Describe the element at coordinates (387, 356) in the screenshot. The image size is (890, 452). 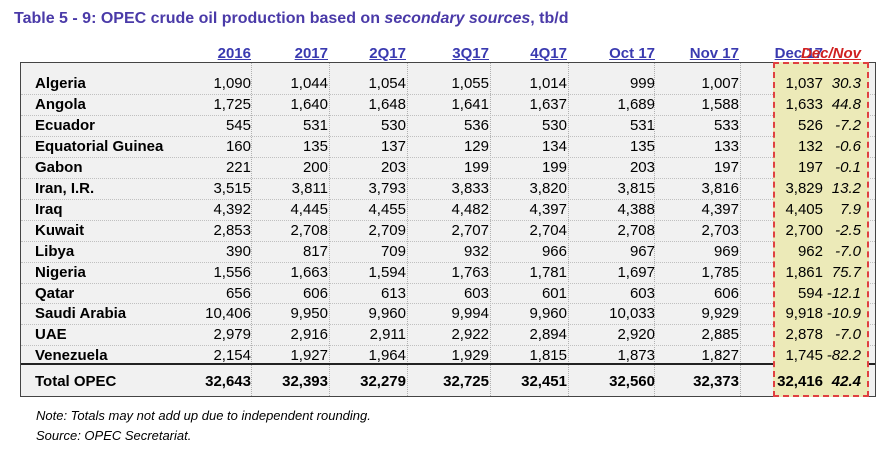
I see `value-cell: 1,964` at that location.